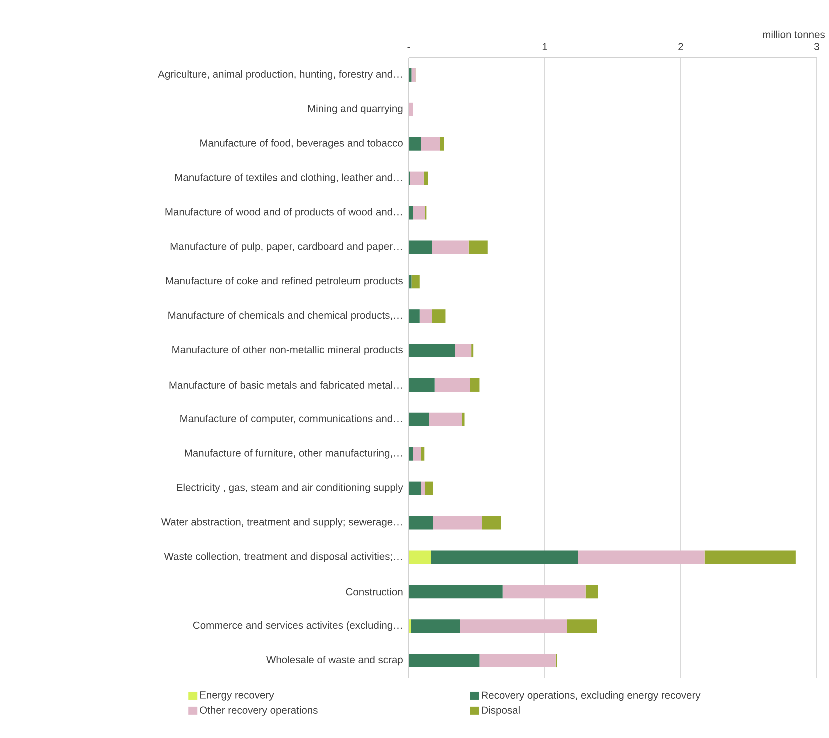 Image resolution: width=829 pixels, height=738 pixels. What do you see at coordinates (355, 109) in the screenshot?
I see `y-tick-label: Mining and quarrying` at bounding box center [355, 109].